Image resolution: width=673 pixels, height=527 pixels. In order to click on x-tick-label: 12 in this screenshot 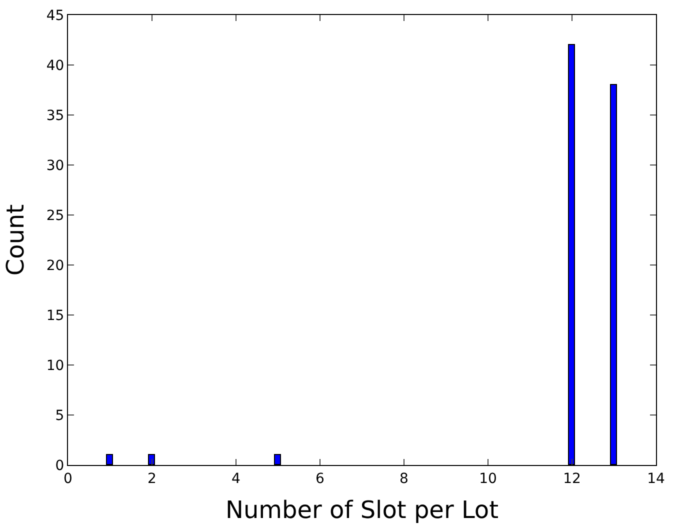, I will do `click(572, 478)`.